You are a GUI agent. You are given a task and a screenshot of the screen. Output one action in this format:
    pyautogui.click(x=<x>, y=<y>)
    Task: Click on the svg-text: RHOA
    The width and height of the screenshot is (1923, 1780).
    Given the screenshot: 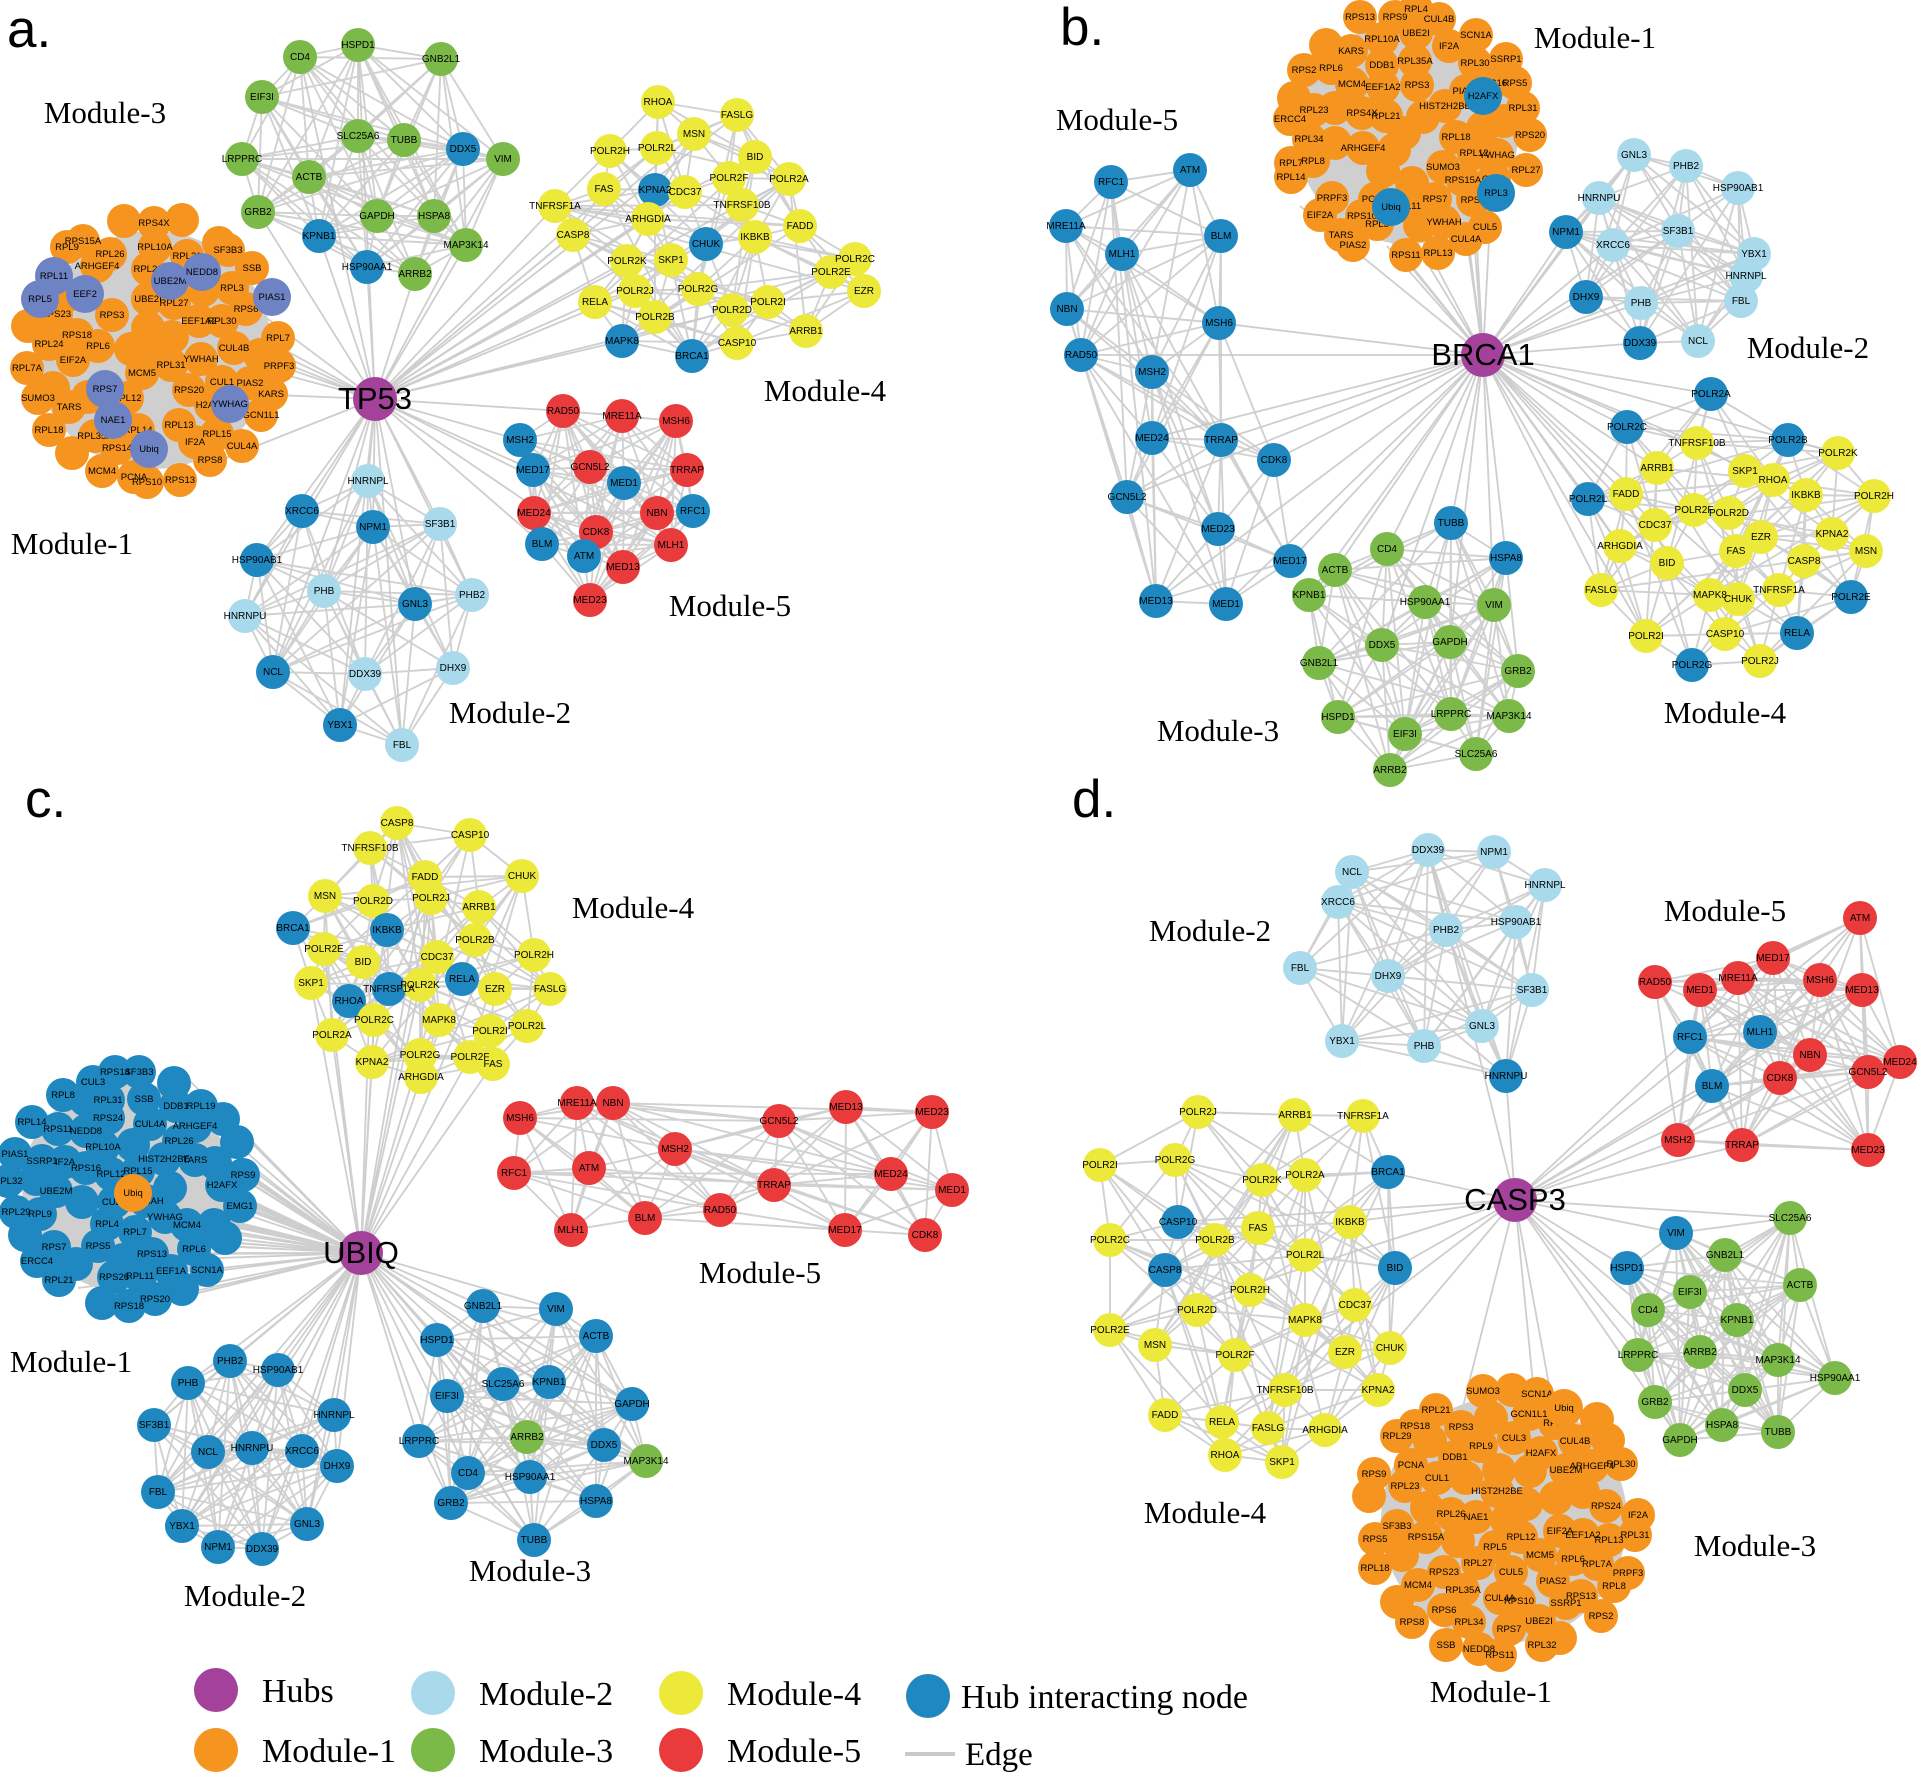 What is the action you would take?
    pyautogui.click(x=1225, y=1455)
    